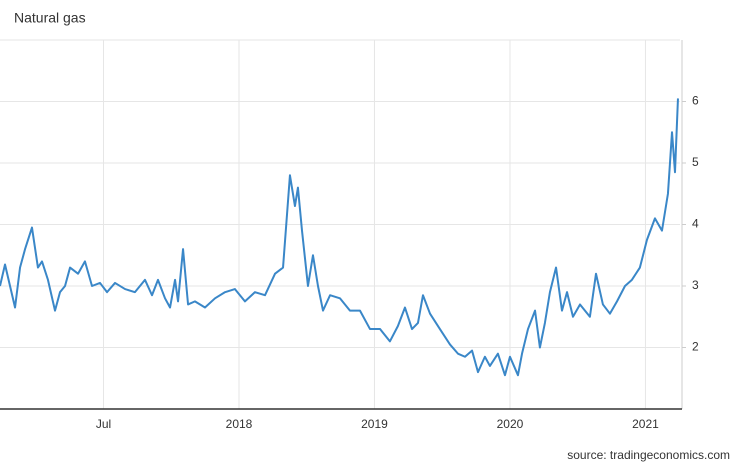  I want to click on x-tick-label: Jul, so click(103, 424).